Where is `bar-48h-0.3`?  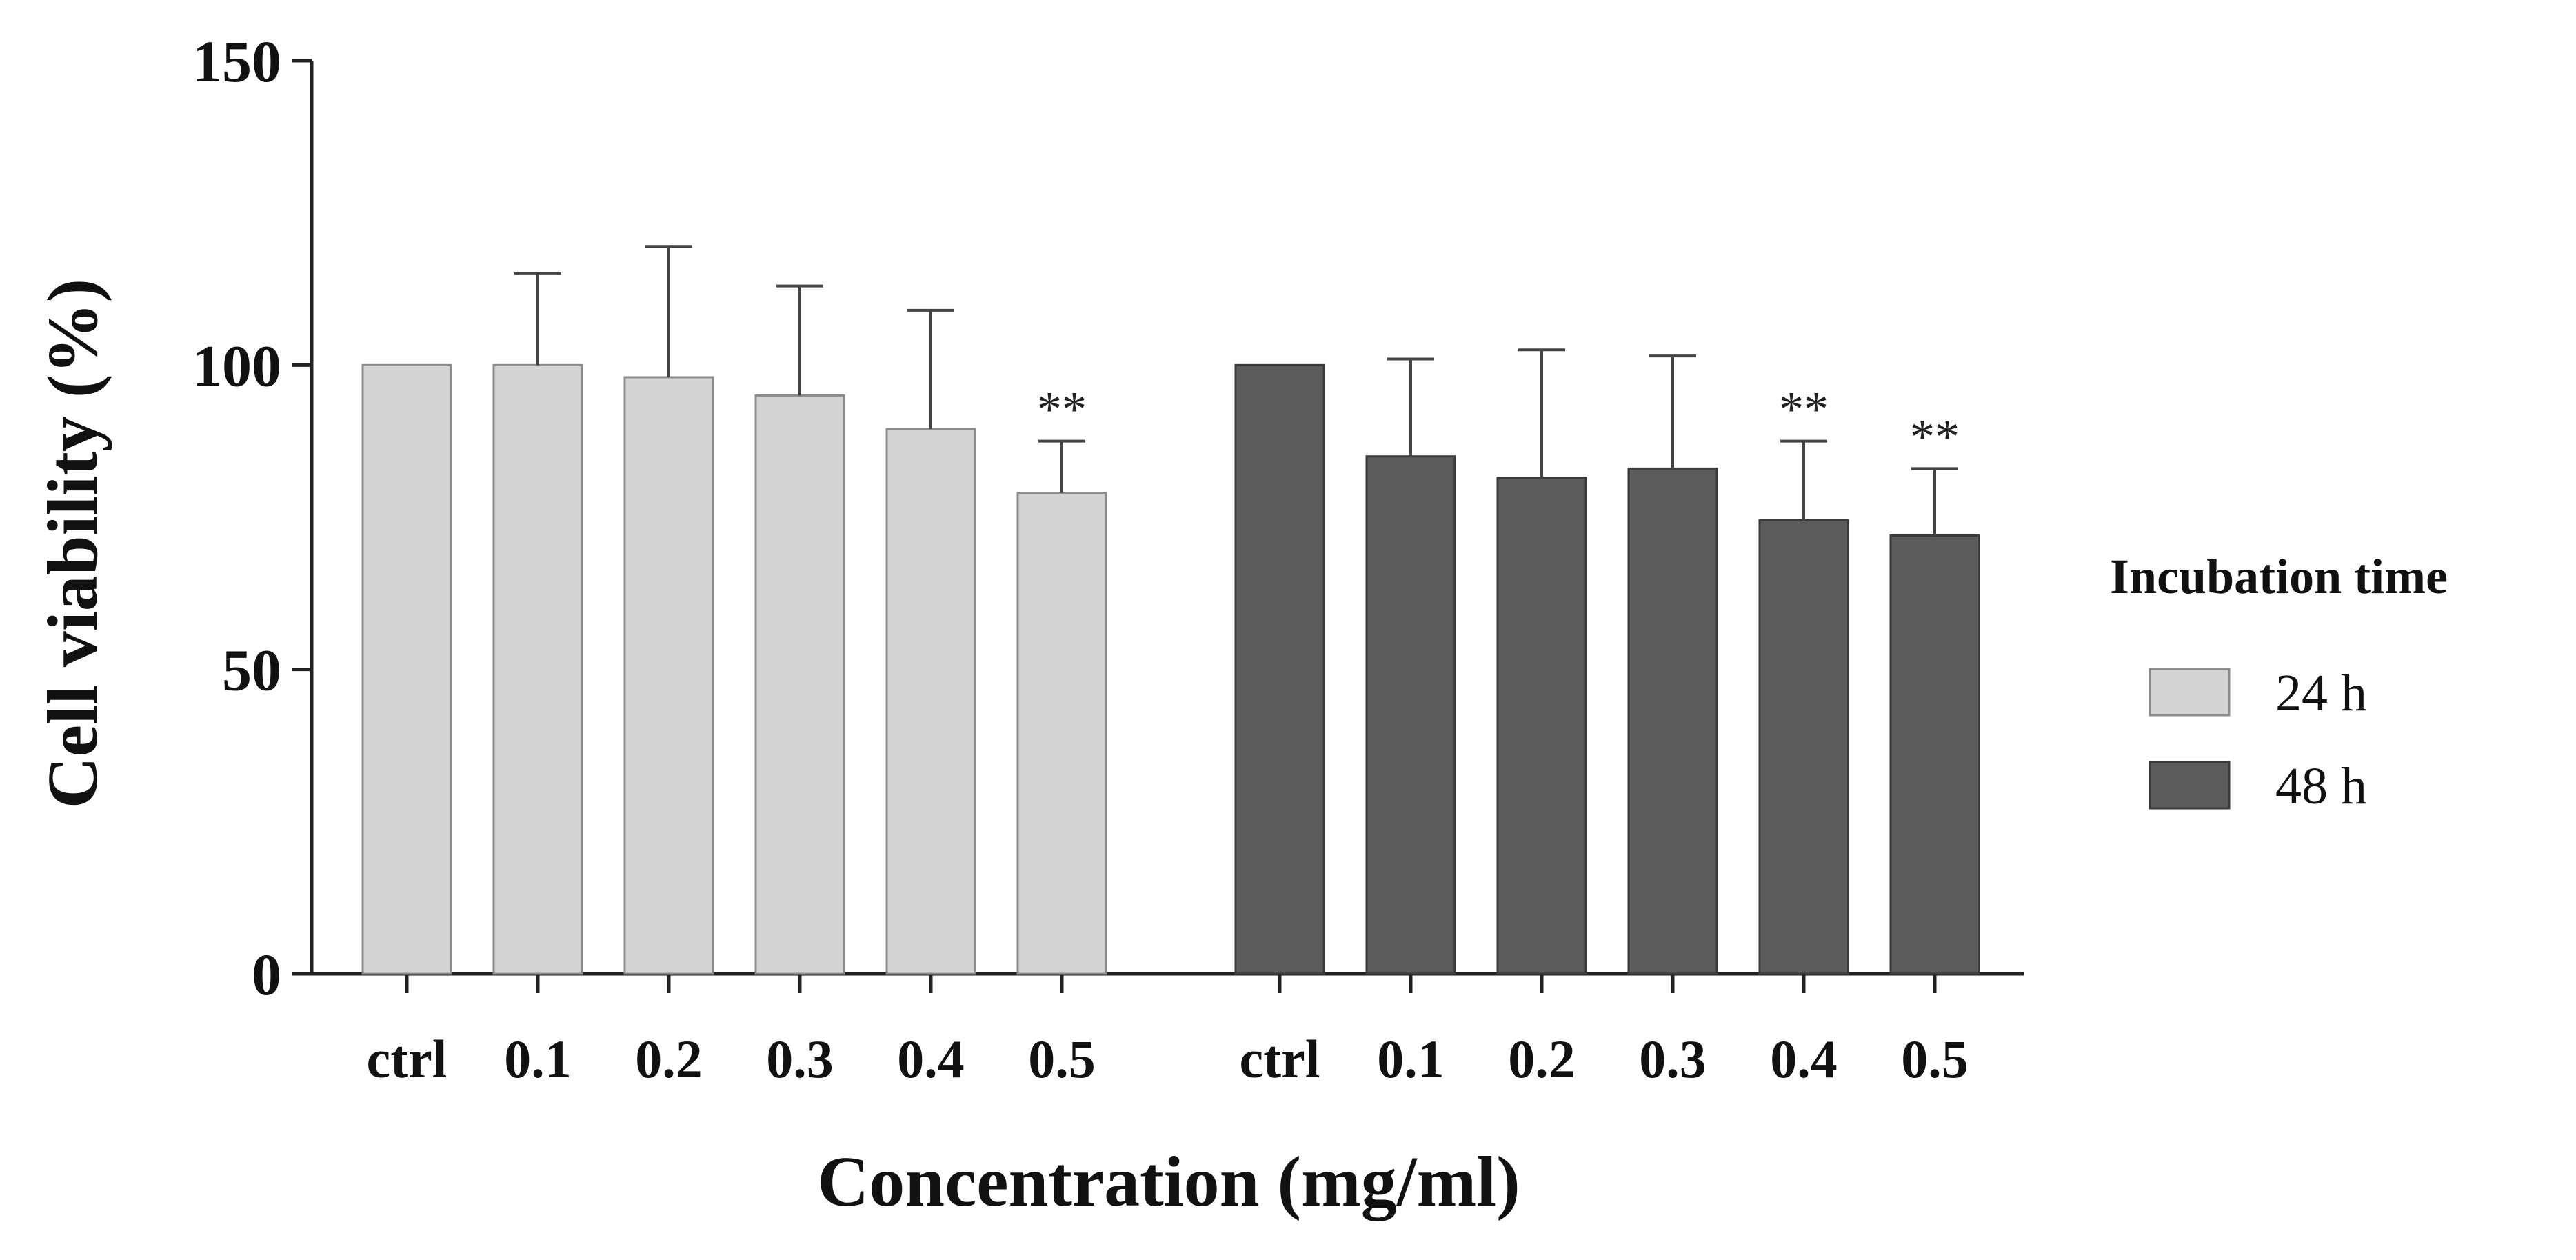
bar-48h-0.3 is located at coordinates (1672, 721).